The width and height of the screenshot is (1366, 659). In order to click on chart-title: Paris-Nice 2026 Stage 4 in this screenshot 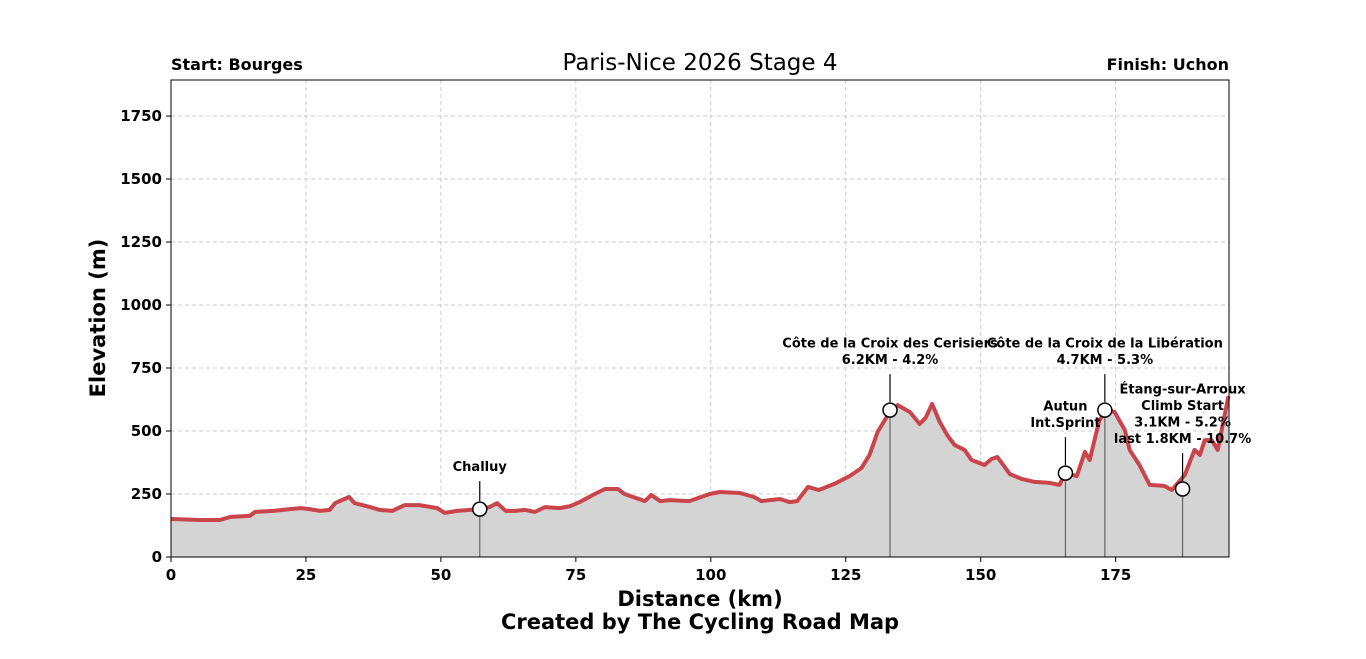, I will do `click(699, 63)`.